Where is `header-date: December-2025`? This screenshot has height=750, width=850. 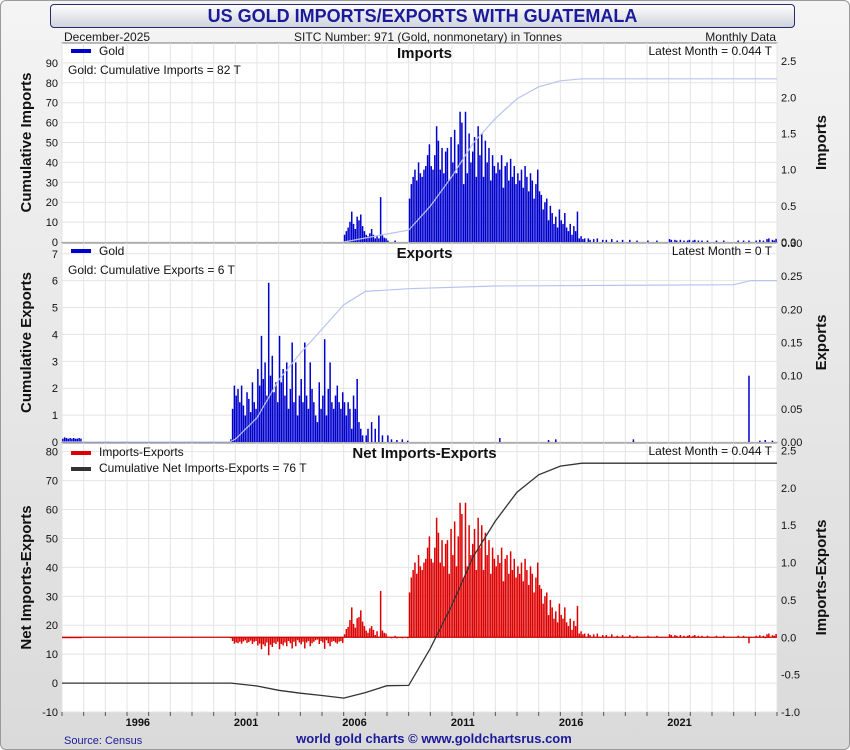 header-date: December-2025 is located at coordinates (107, 37).